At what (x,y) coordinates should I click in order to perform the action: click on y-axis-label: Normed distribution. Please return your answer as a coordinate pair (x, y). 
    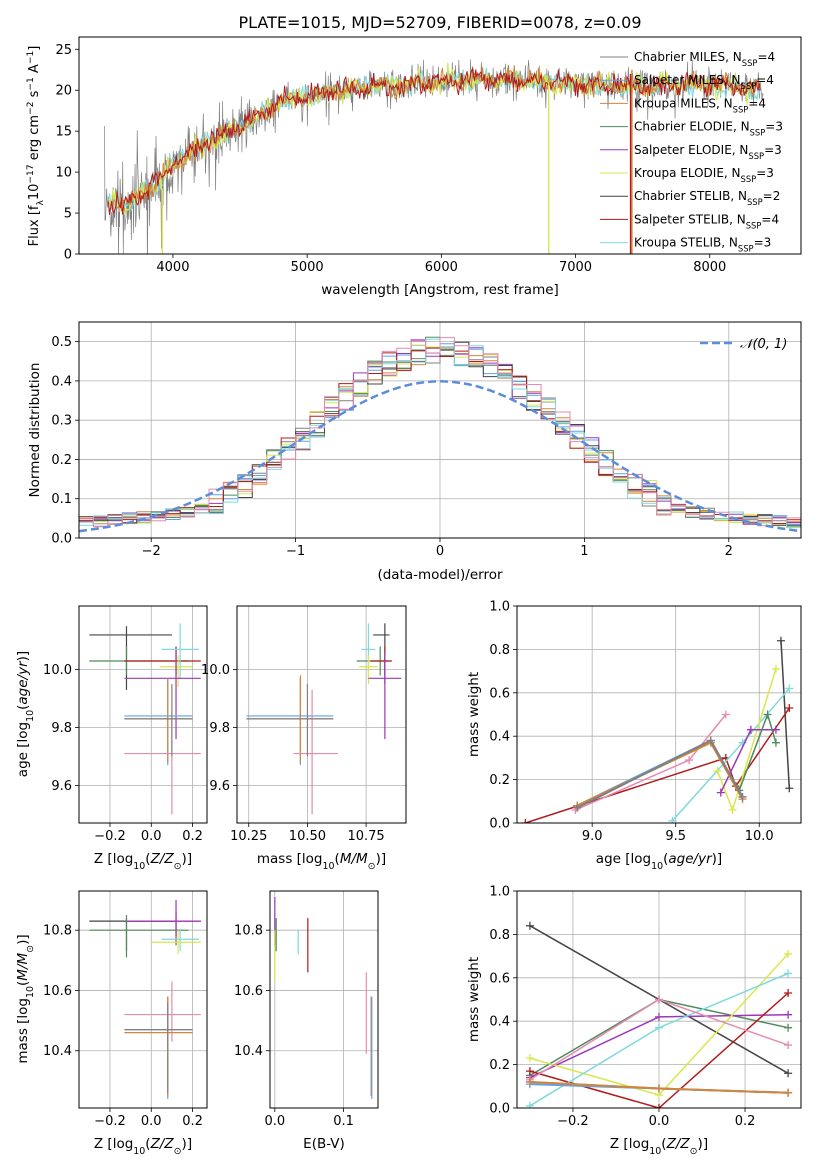
    Looking at the image, I should click on (35, 430).